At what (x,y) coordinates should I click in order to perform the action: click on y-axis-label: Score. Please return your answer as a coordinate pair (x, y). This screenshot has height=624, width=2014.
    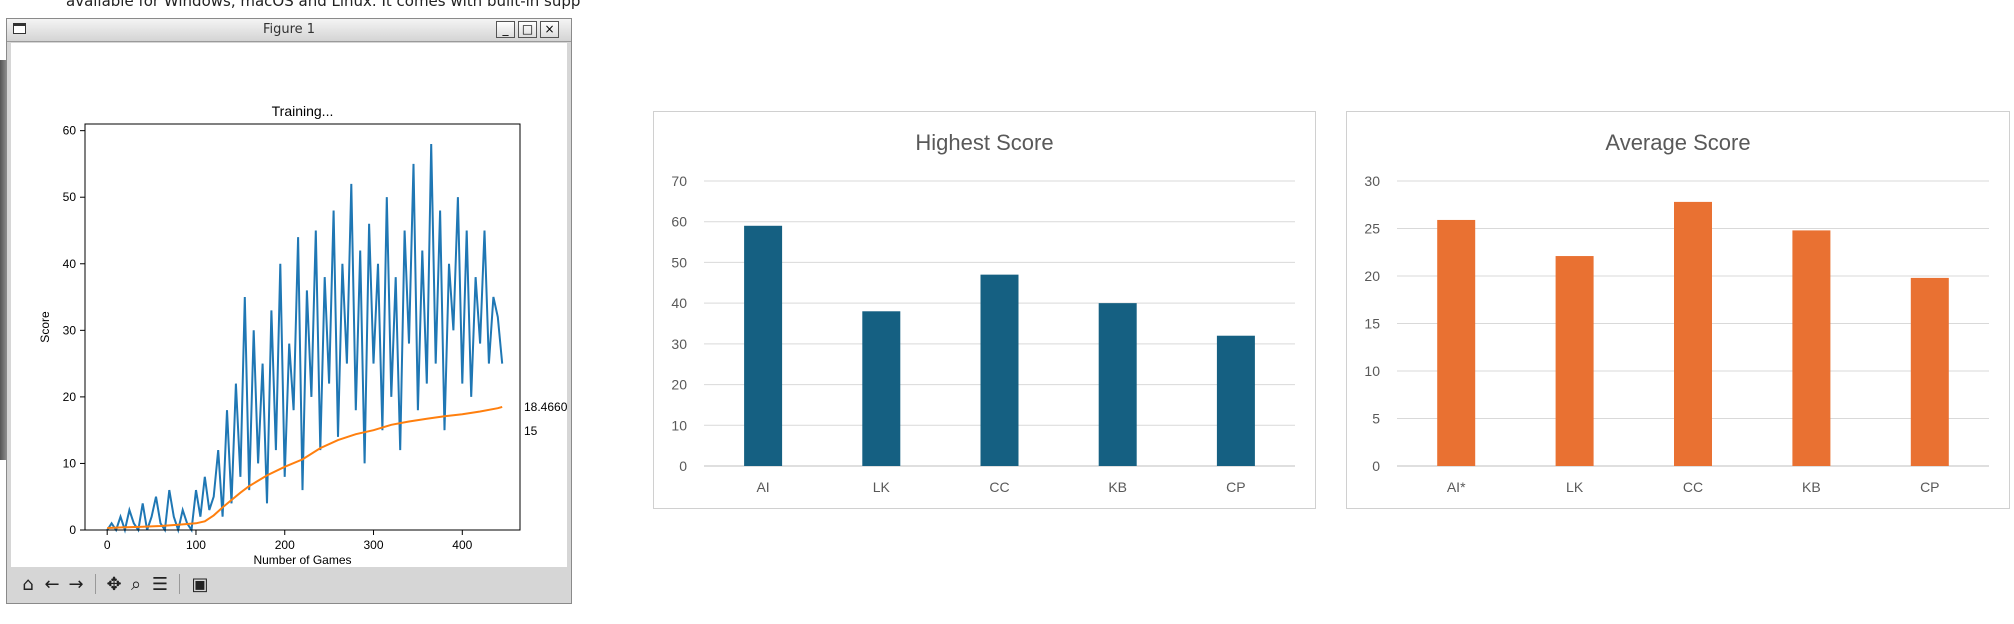
    Looking at the image, I should click on (45, 327).